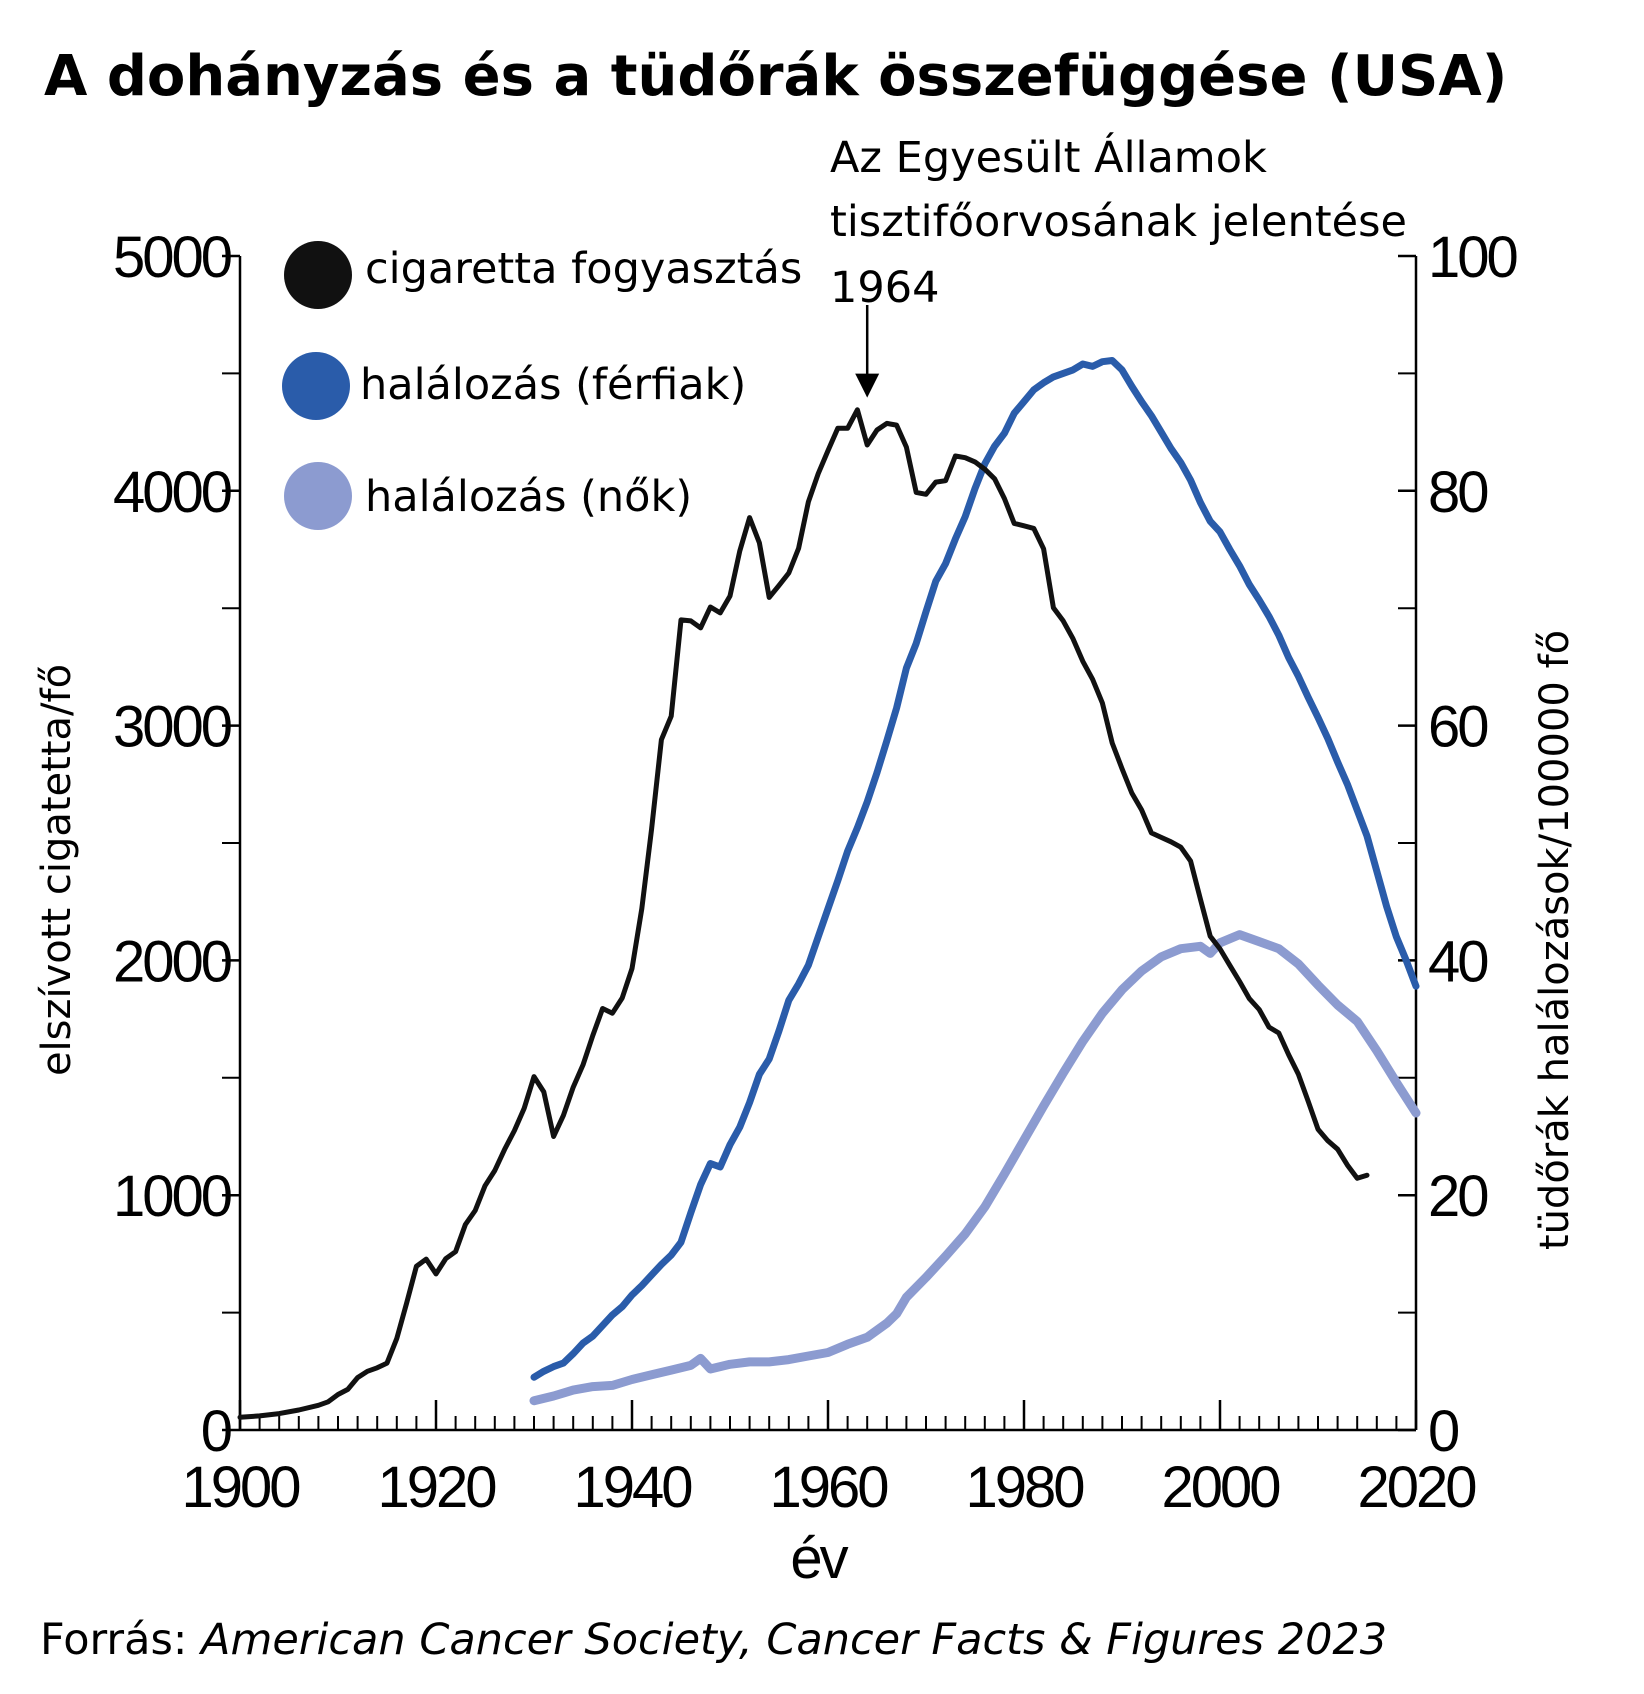  Describe the element at coordinates (1459, 844) in the screenshot. I see `y-right-ticks: 0 20 40 60 80 100` at that location.